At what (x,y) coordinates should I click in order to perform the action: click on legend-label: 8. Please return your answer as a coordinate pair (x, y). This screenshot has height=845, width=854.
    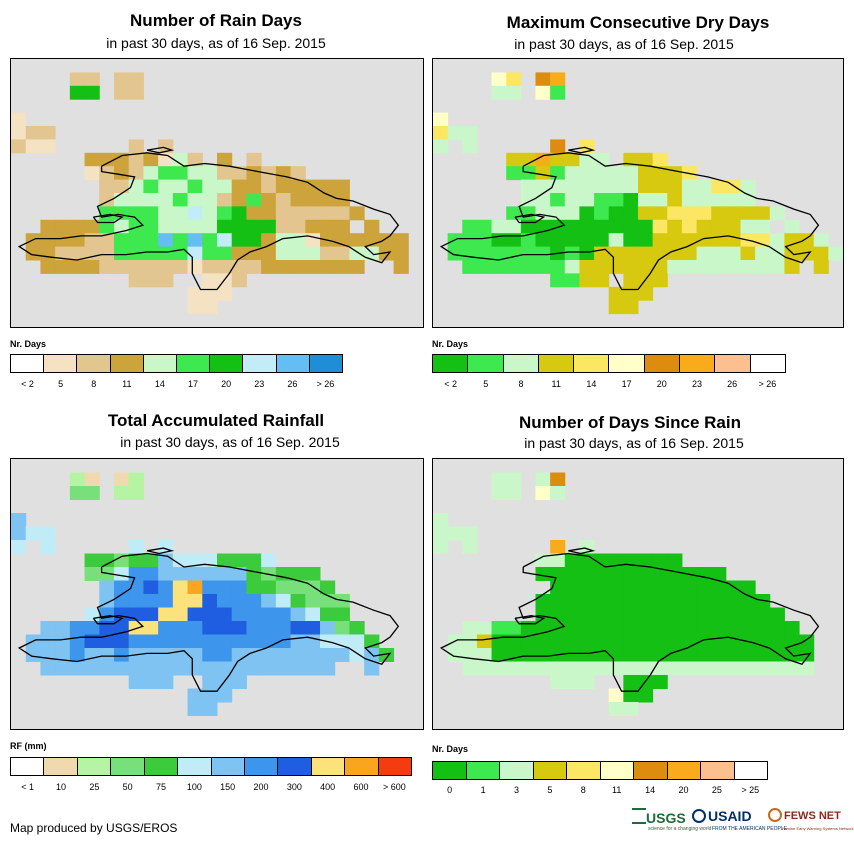
    Looking at the image, I should click on (94, 384).